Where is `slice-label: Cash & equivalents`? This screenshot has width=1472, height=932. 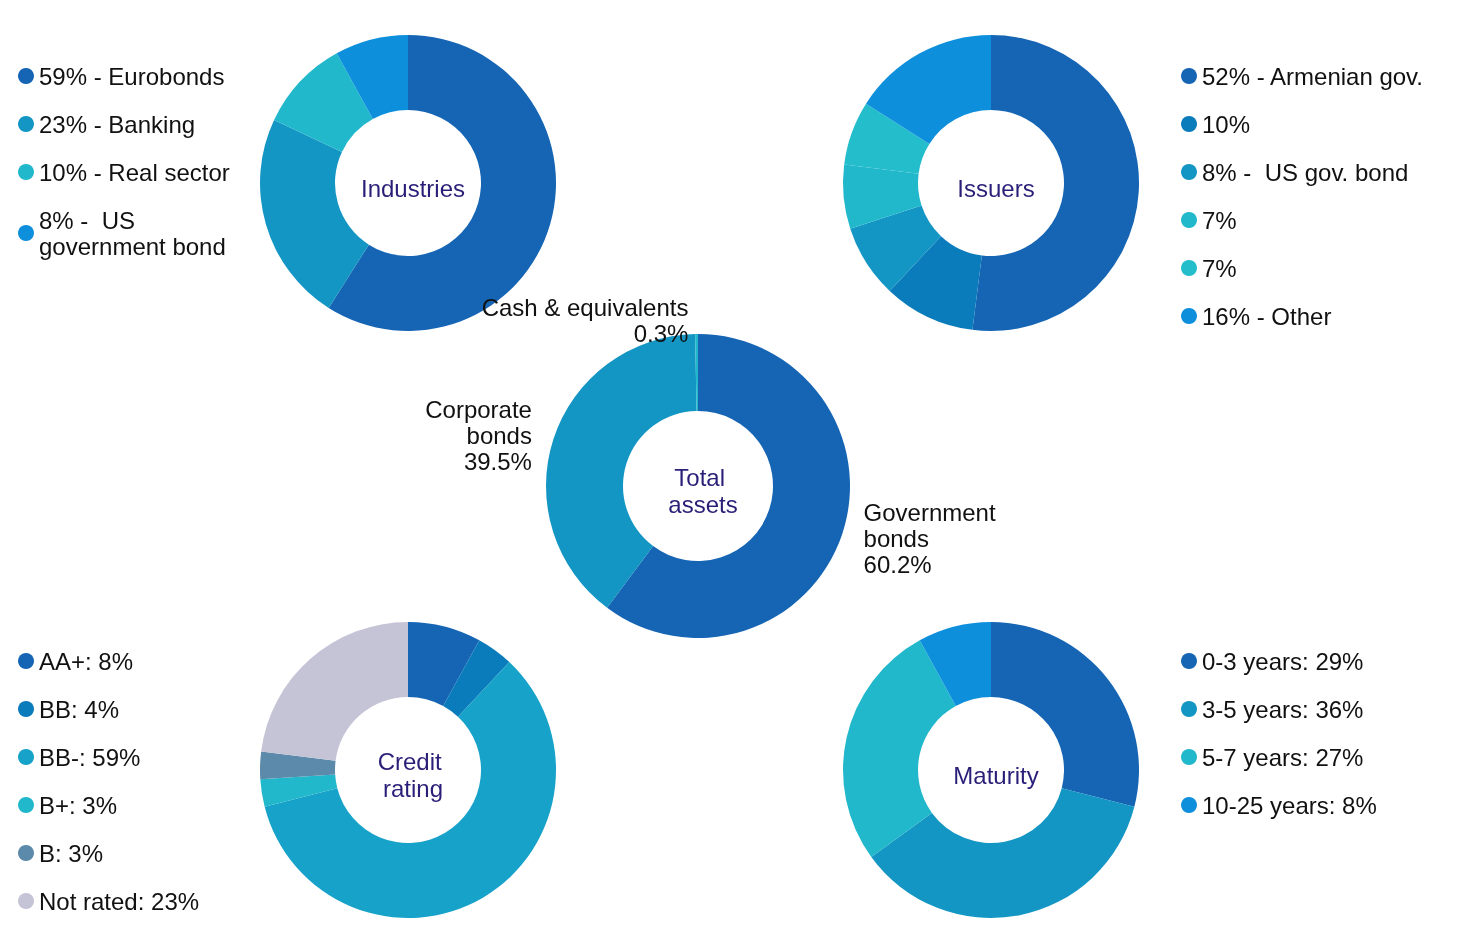
slice-label: Cash & equivalents is located at coordinates (585, 307).